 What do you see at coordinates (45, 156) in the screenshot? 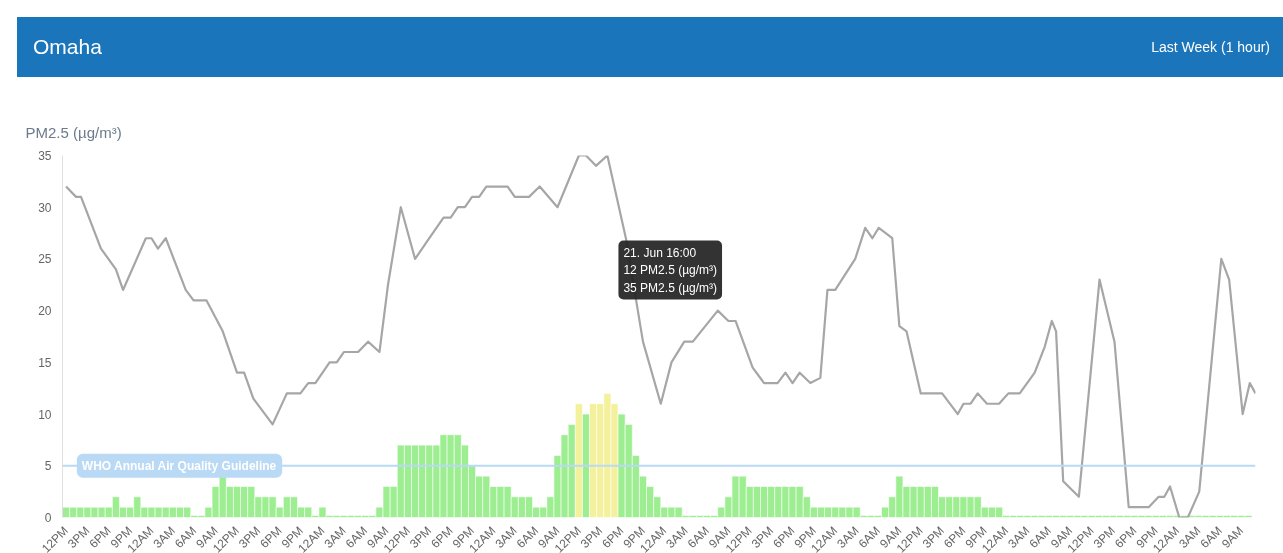
I see `y-tick-label: 35` at bounding box center [45, 156].